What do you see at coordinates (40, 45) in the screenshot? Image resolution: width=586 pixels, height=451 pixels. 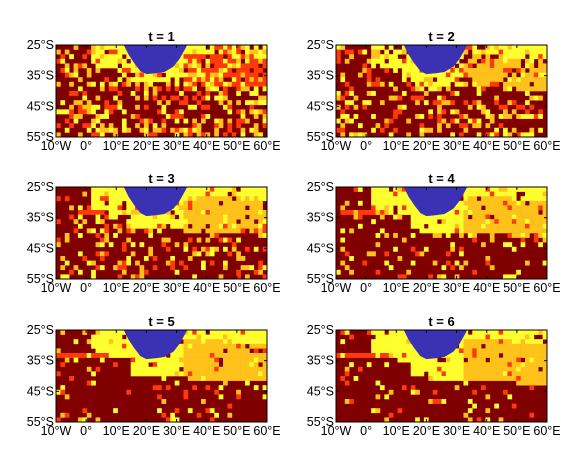 I see `lat-tick-label: 25°S` at bounding box center [40, 45].